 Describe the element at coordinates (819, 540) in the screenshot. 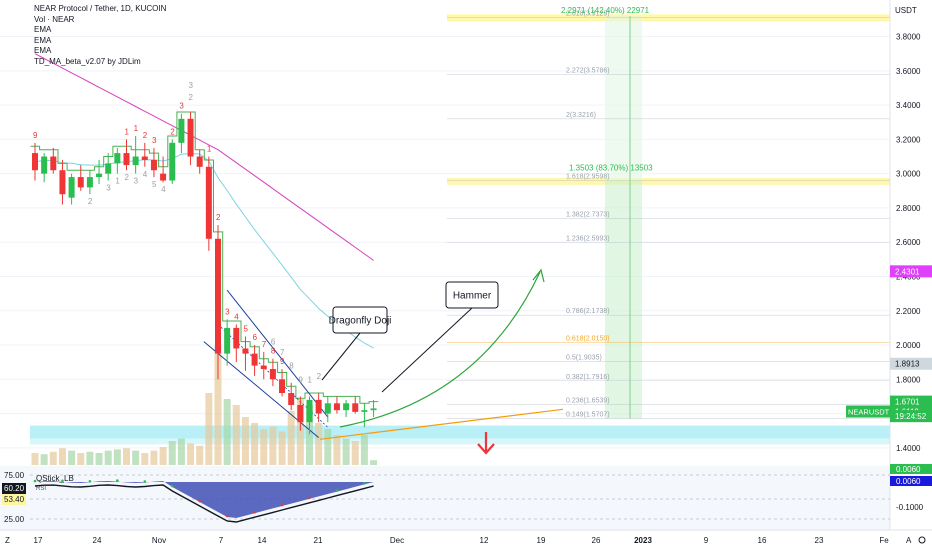

I see `x-tick-label: 23` at that location.